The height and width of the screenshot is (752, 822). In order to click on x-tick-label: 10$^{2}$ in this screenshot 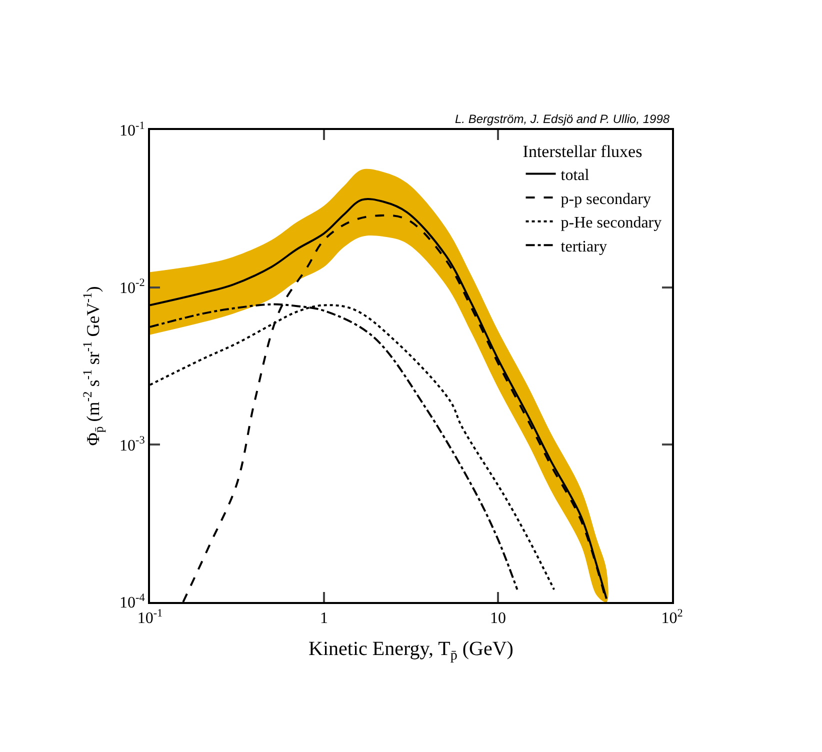, I will do `click(672, 617)`.